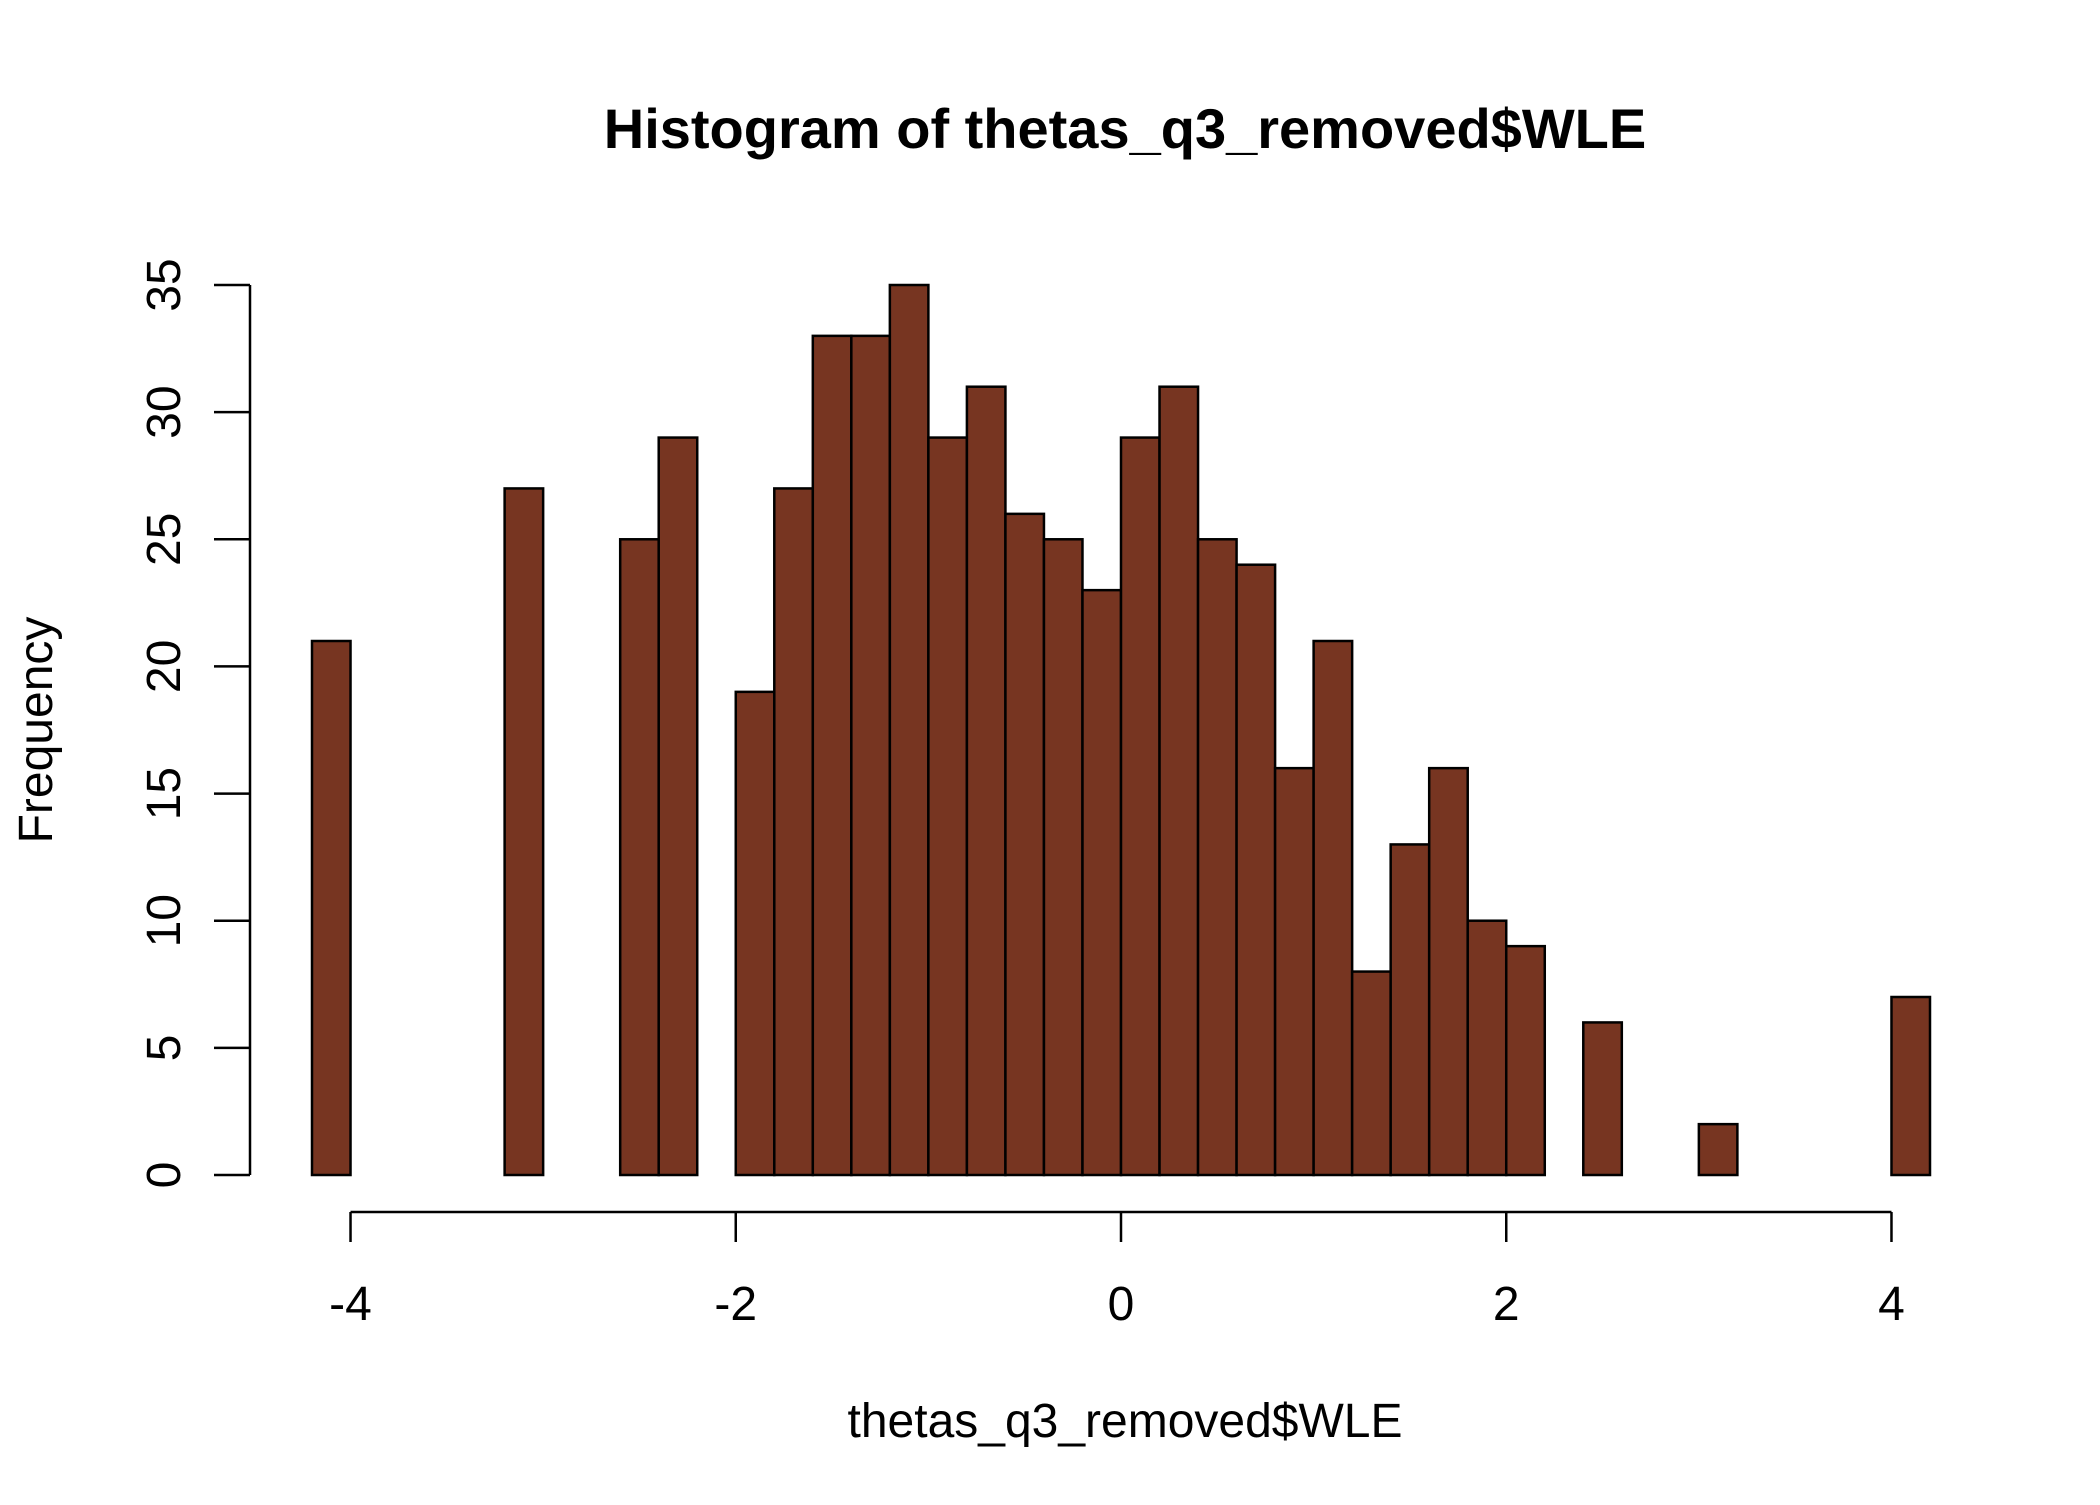 The image size is (2100, 1505). Describe the element at coordinates (735, 1304) in the screenshot. I see `x-tick-label: -2` at that location.